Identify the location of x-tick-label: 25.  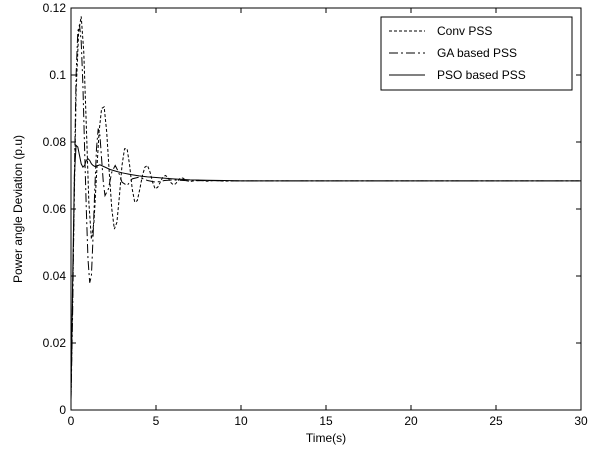
(496, 421).